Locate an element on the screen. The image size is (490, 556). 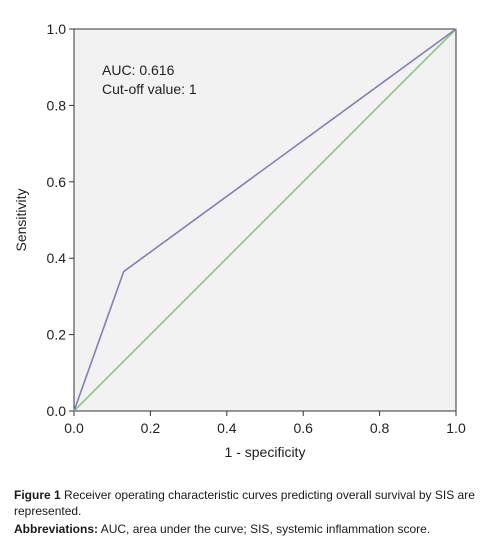
auc-annotation: AUC: 0.616 is located at coordinates (138, 70).